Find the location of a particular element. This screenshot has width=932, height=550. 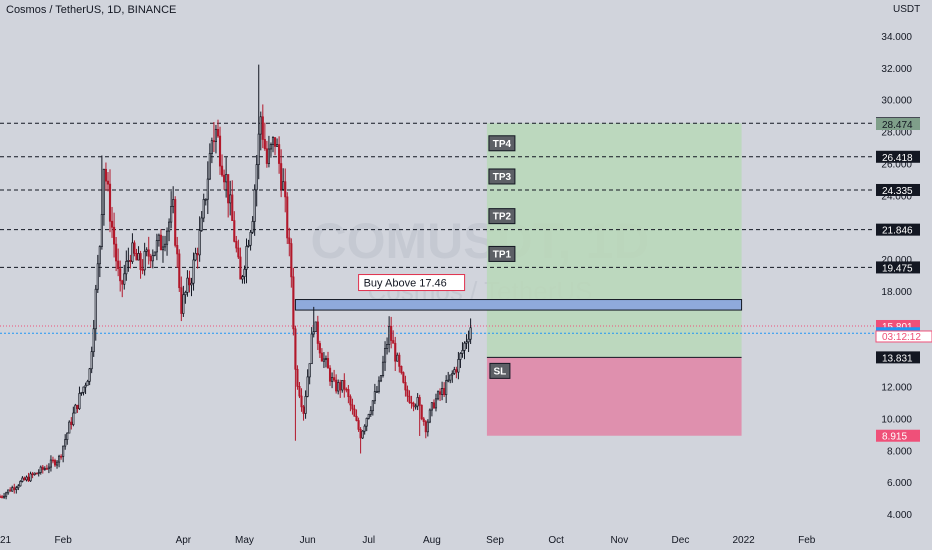

price-badge-28.474: 28.474 is located at coordinates (898, 124).